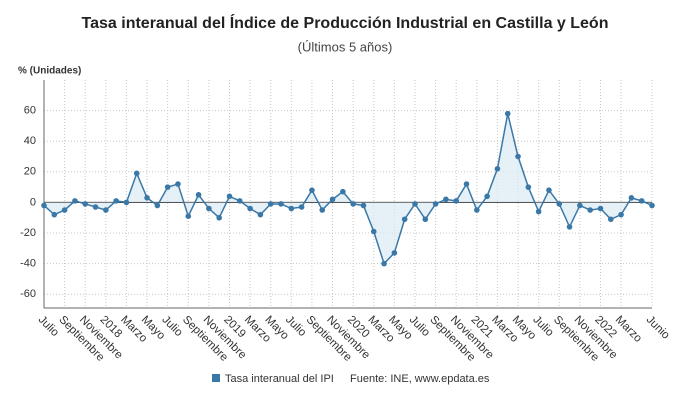 The width and height of the screenshot is (690, 411). Describe the element at coordinates (420, 379) in the screenshot. I see `source: Fuente: INE, www.epdata.es` at that location.